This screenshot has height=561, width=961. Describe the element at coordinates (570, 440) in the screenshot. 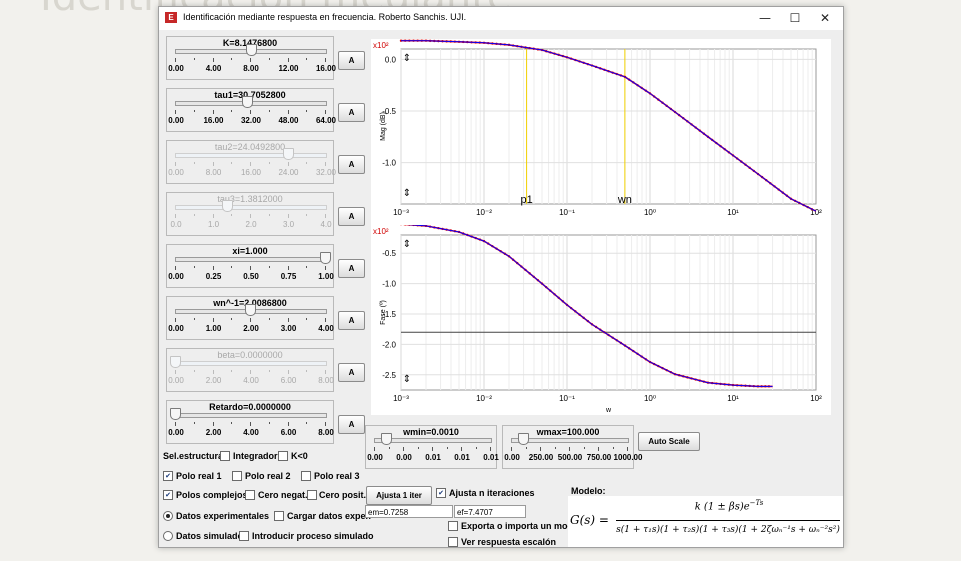

I see `wmax-track` at that location.